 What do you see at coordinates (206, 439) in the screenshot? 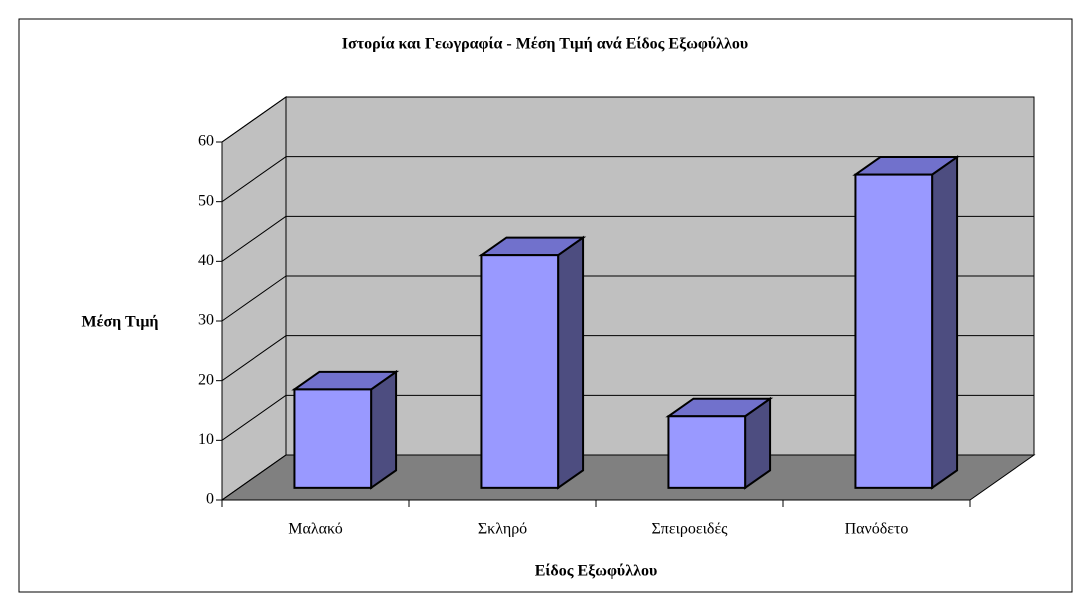
I see `y-tick-label: 10` at bounding box center [206, 439].